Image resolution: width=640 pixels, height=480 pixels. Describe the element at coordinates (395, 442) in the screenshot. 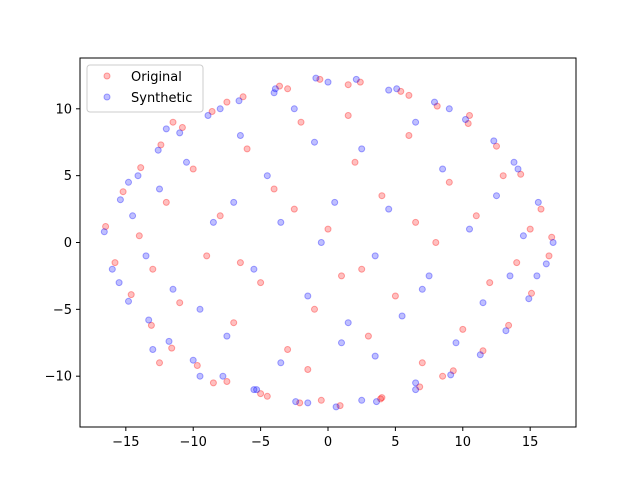

I see `x-tick-label: 5` at that location.